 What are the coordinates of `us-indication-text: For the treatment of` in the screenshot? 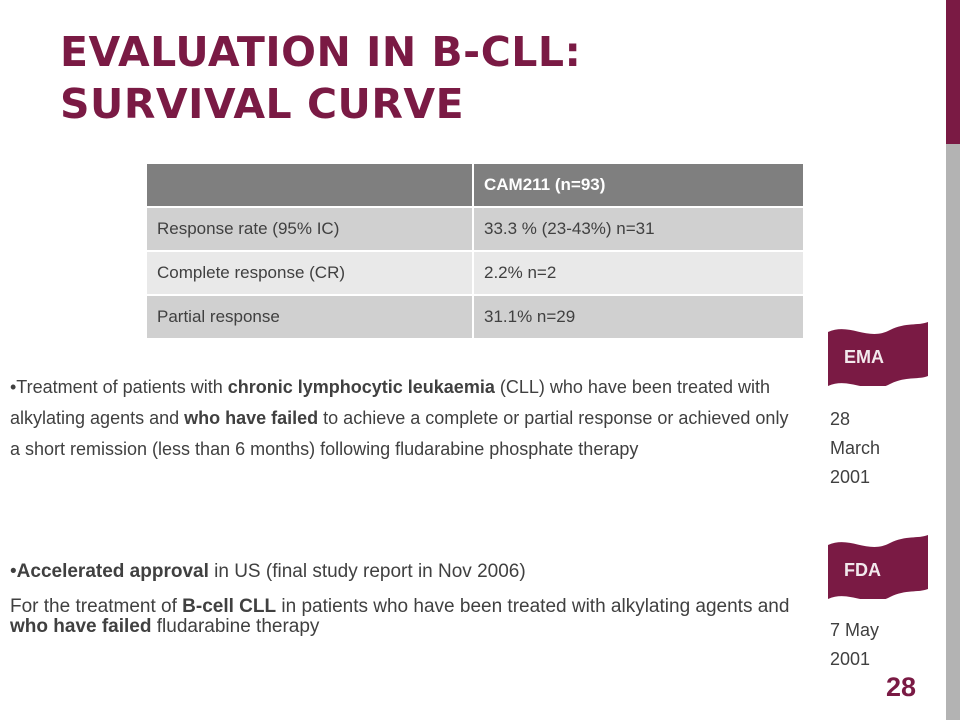 It's located at (96, 606).